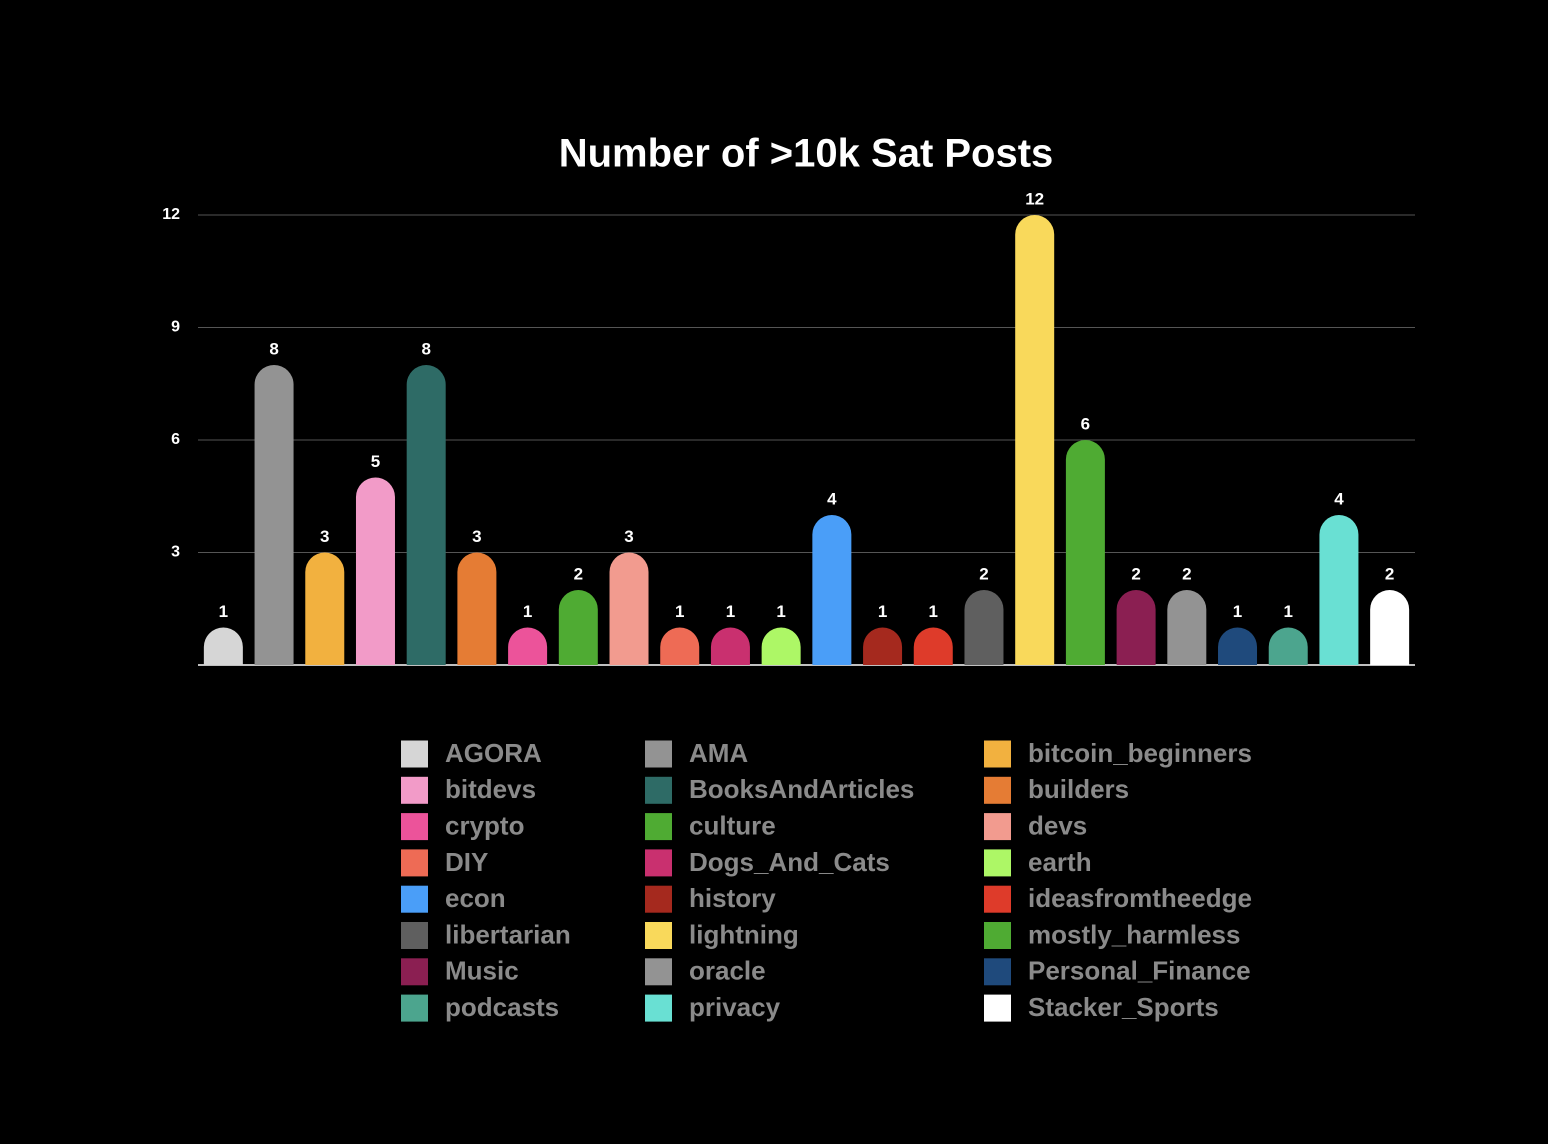  Describe the element at coordinates (171, 214) in the screenshot. I see `y-tick-label: 12` at that location.